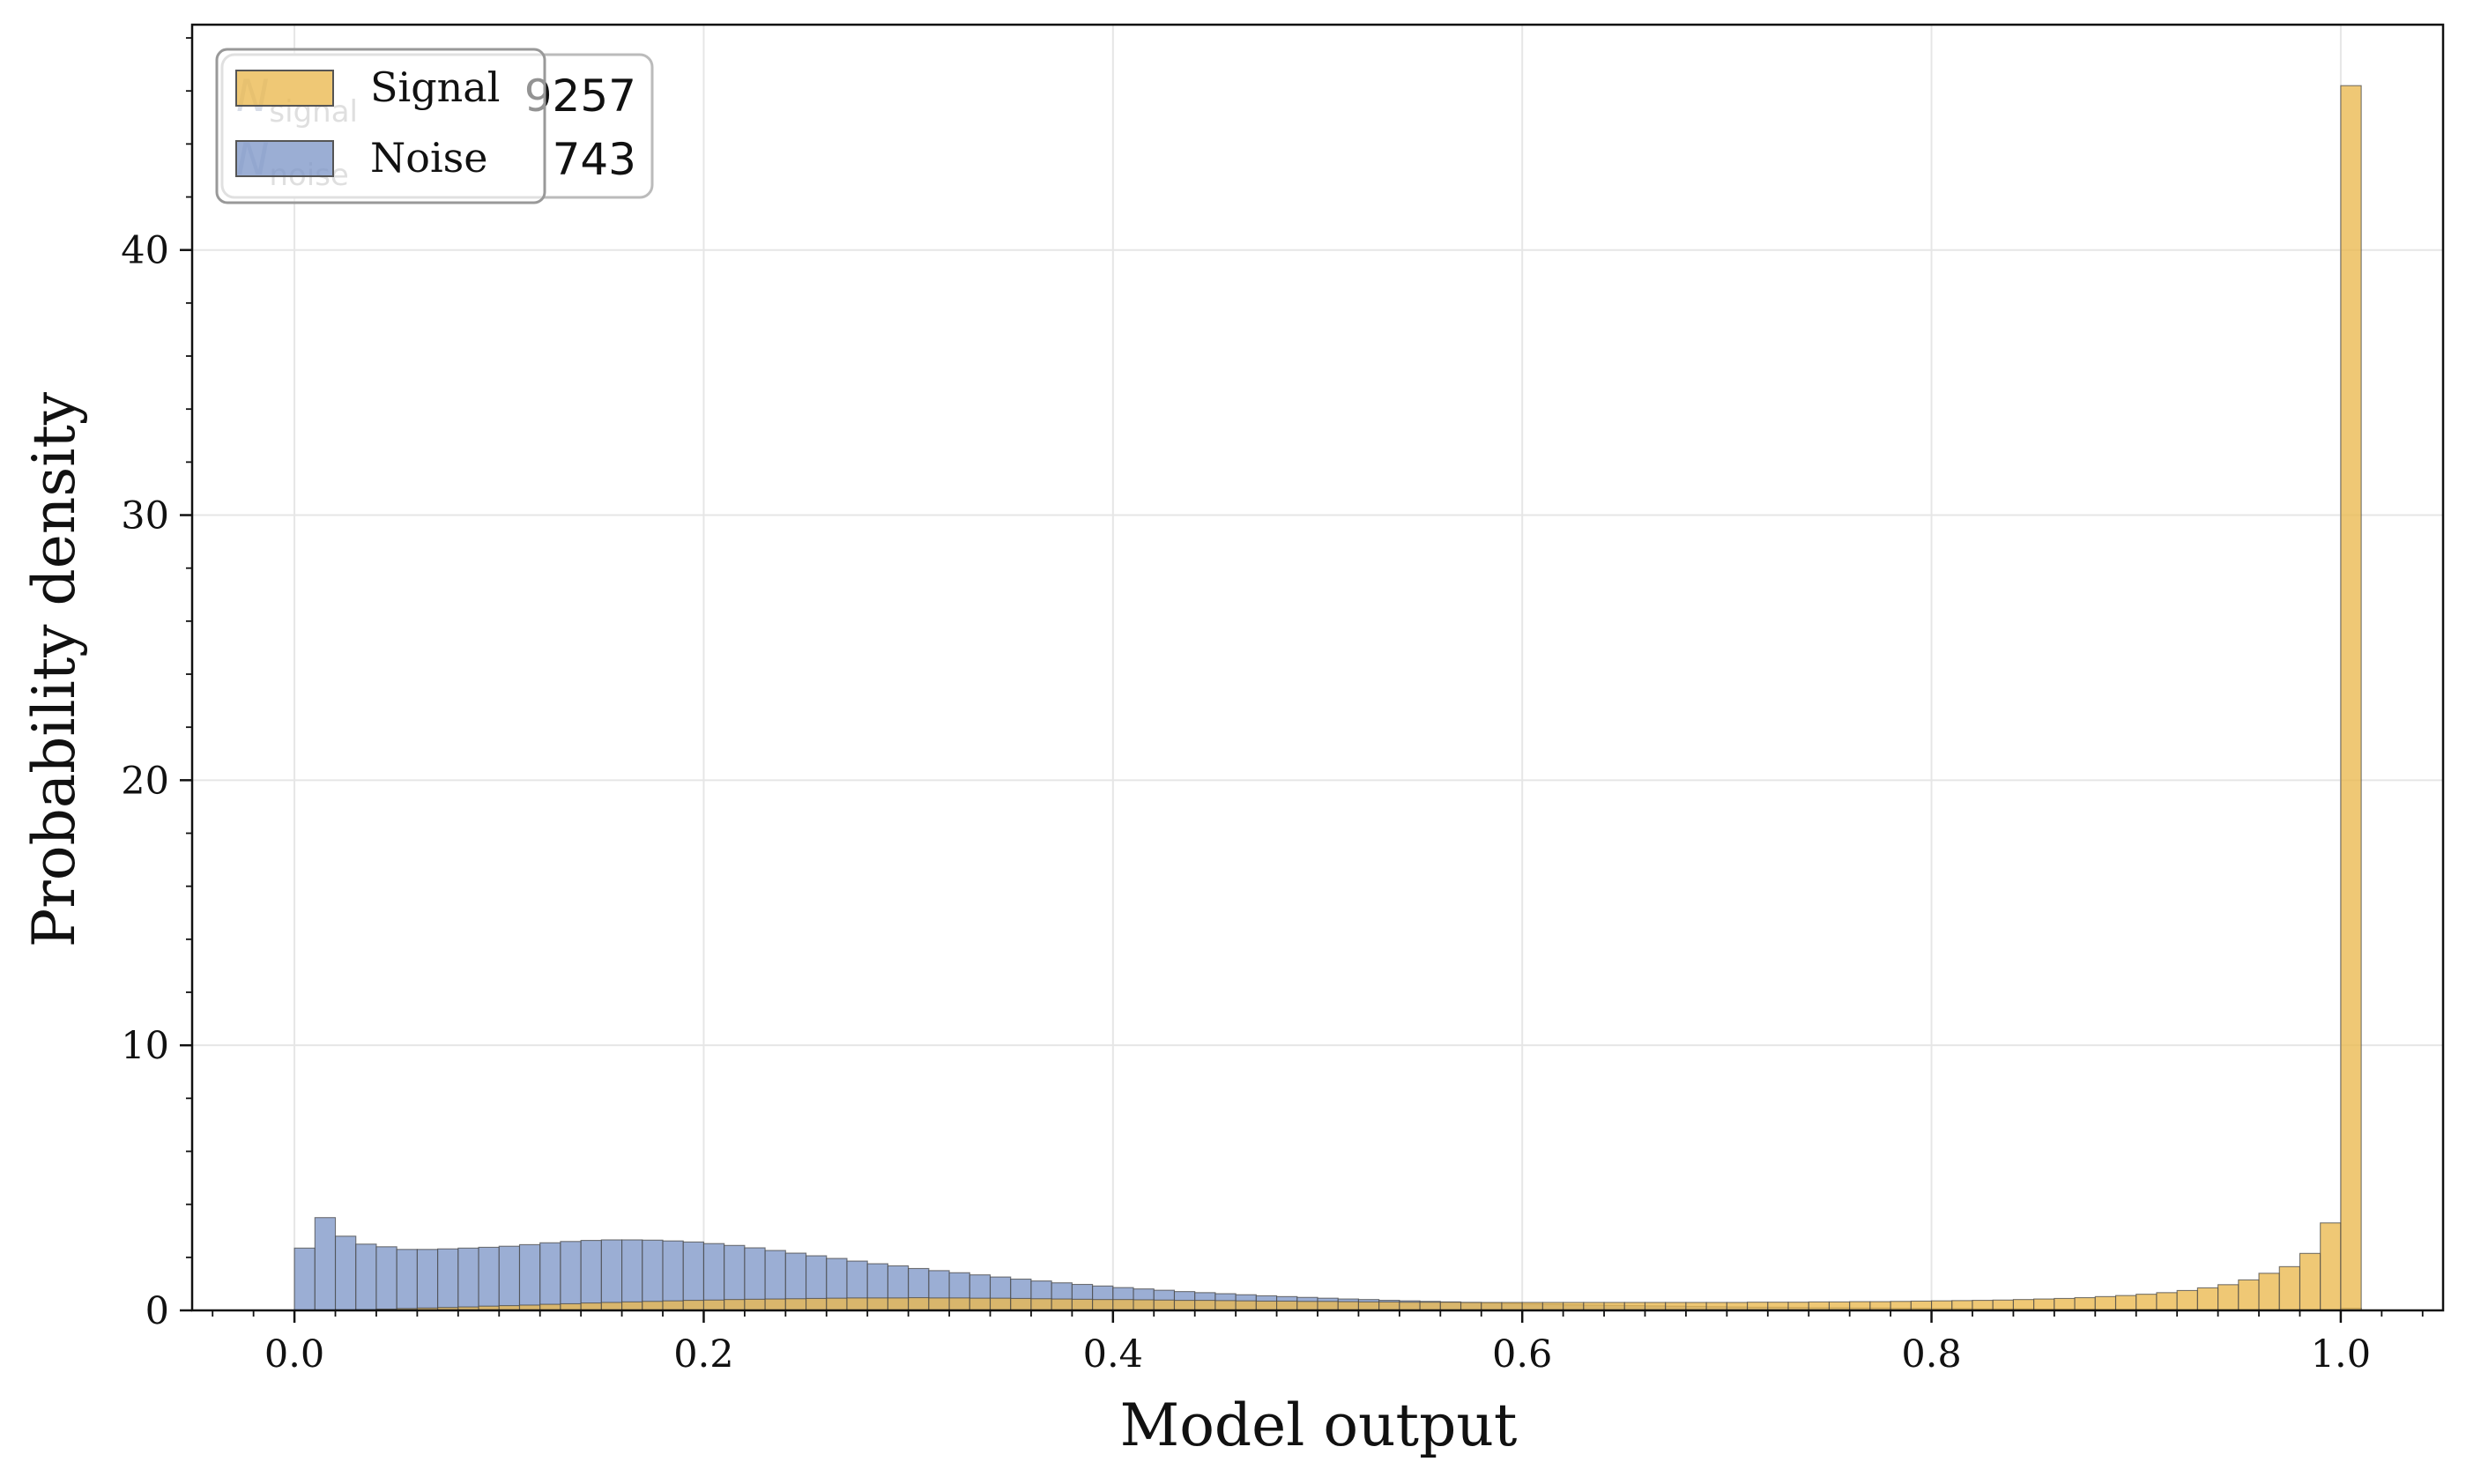  Describe the element at coordinates (2341, 1354) in the screenshot. I see `x-tick-label-5: 1.0` at that location.